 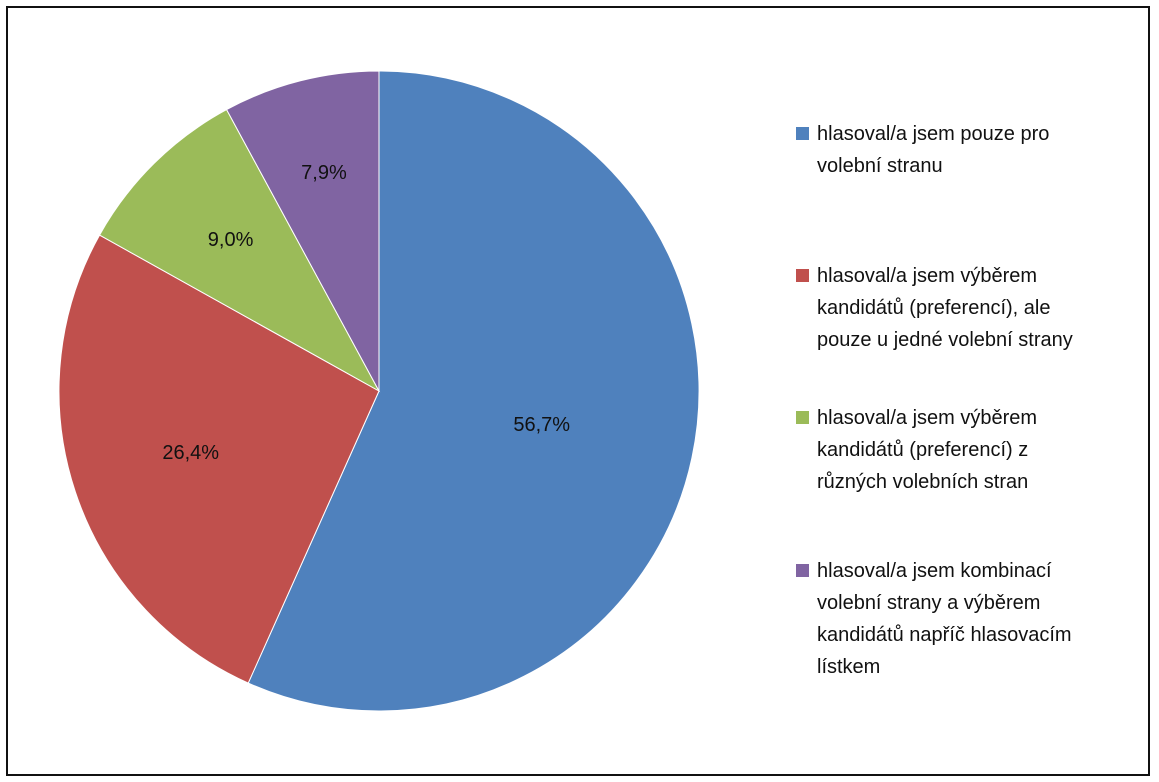 I want to click on slice-data-label: 7,9%, so click(x=324, y=173).